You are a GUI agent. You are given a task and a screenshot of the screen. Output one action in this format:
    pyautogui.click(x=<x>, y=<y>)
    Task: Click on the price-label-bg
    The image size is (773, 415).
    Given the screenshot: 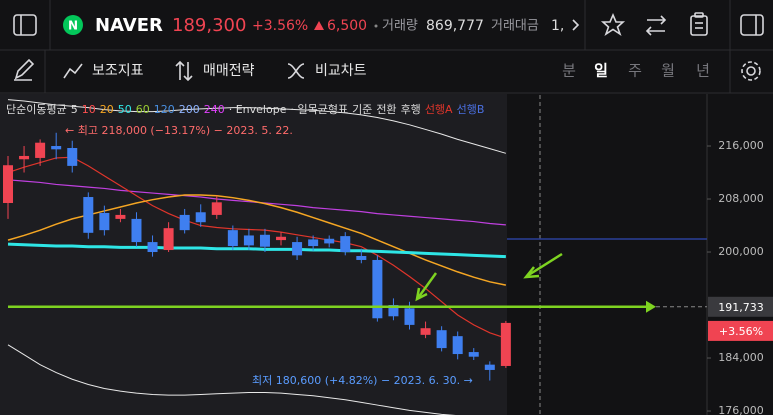 What is the action you would take?
    pyautogui.click(x=740, y=306)
    